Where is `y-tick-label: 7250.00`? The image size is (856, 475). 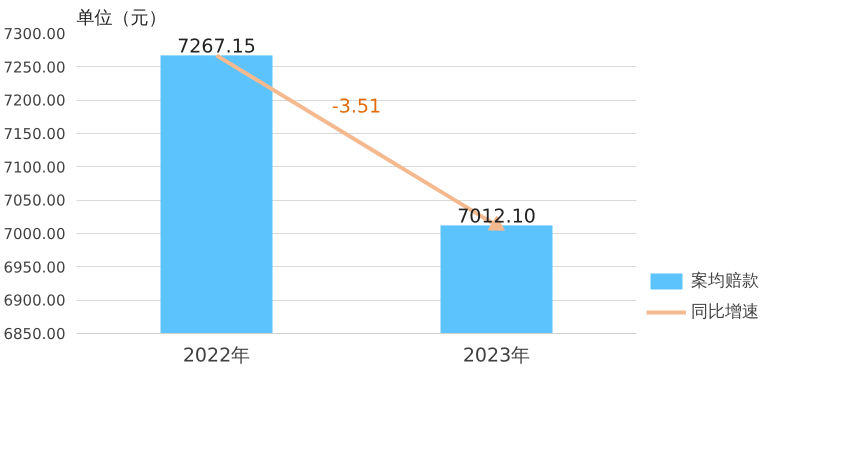 y-tick-label: 7250.00 is located at coordinates (34, 67).